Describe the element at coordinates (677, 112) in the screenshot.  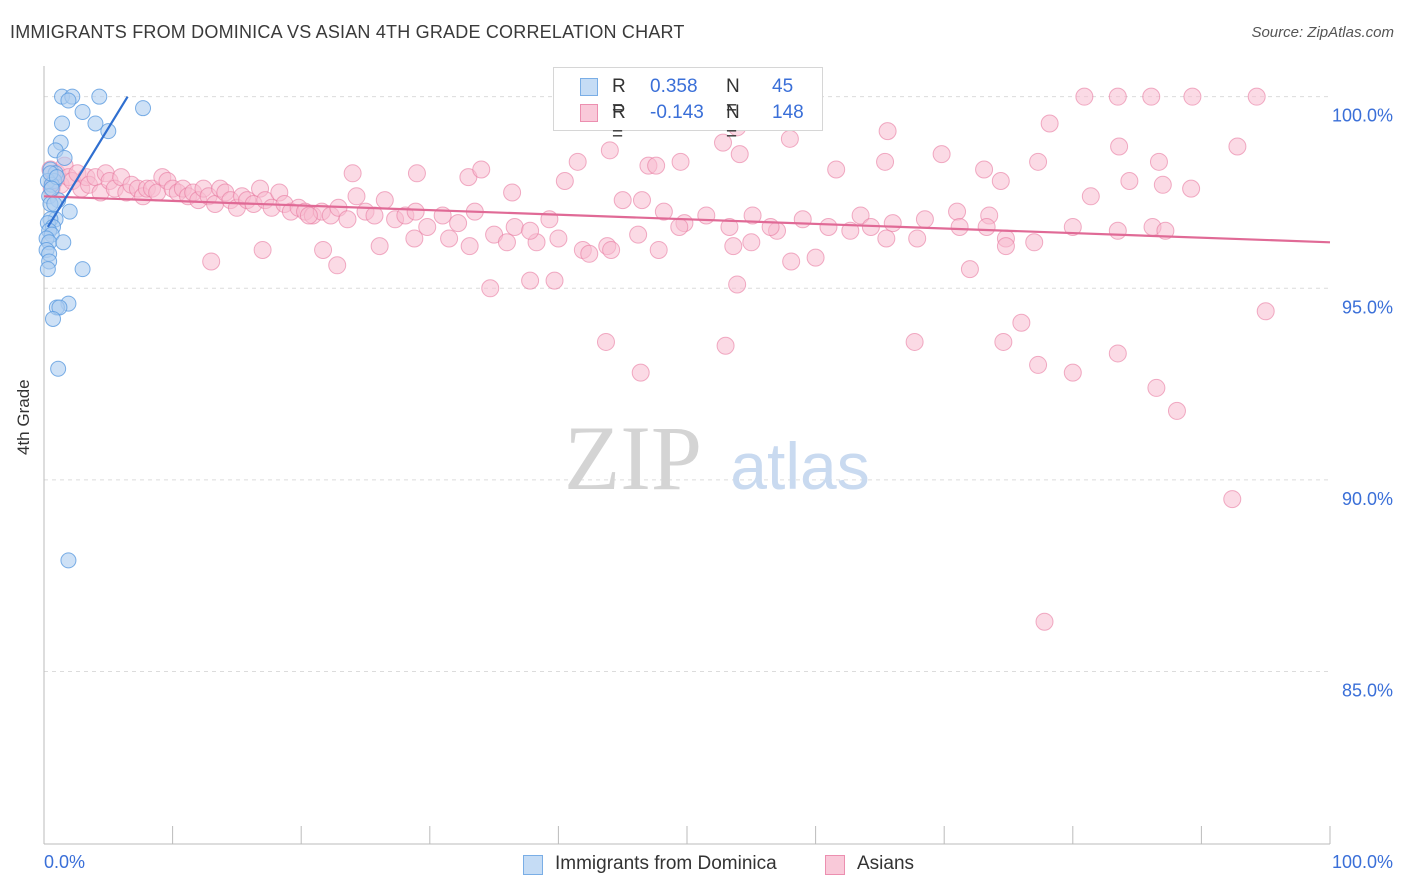
I see `legend-r-value: -0.143` at that location.